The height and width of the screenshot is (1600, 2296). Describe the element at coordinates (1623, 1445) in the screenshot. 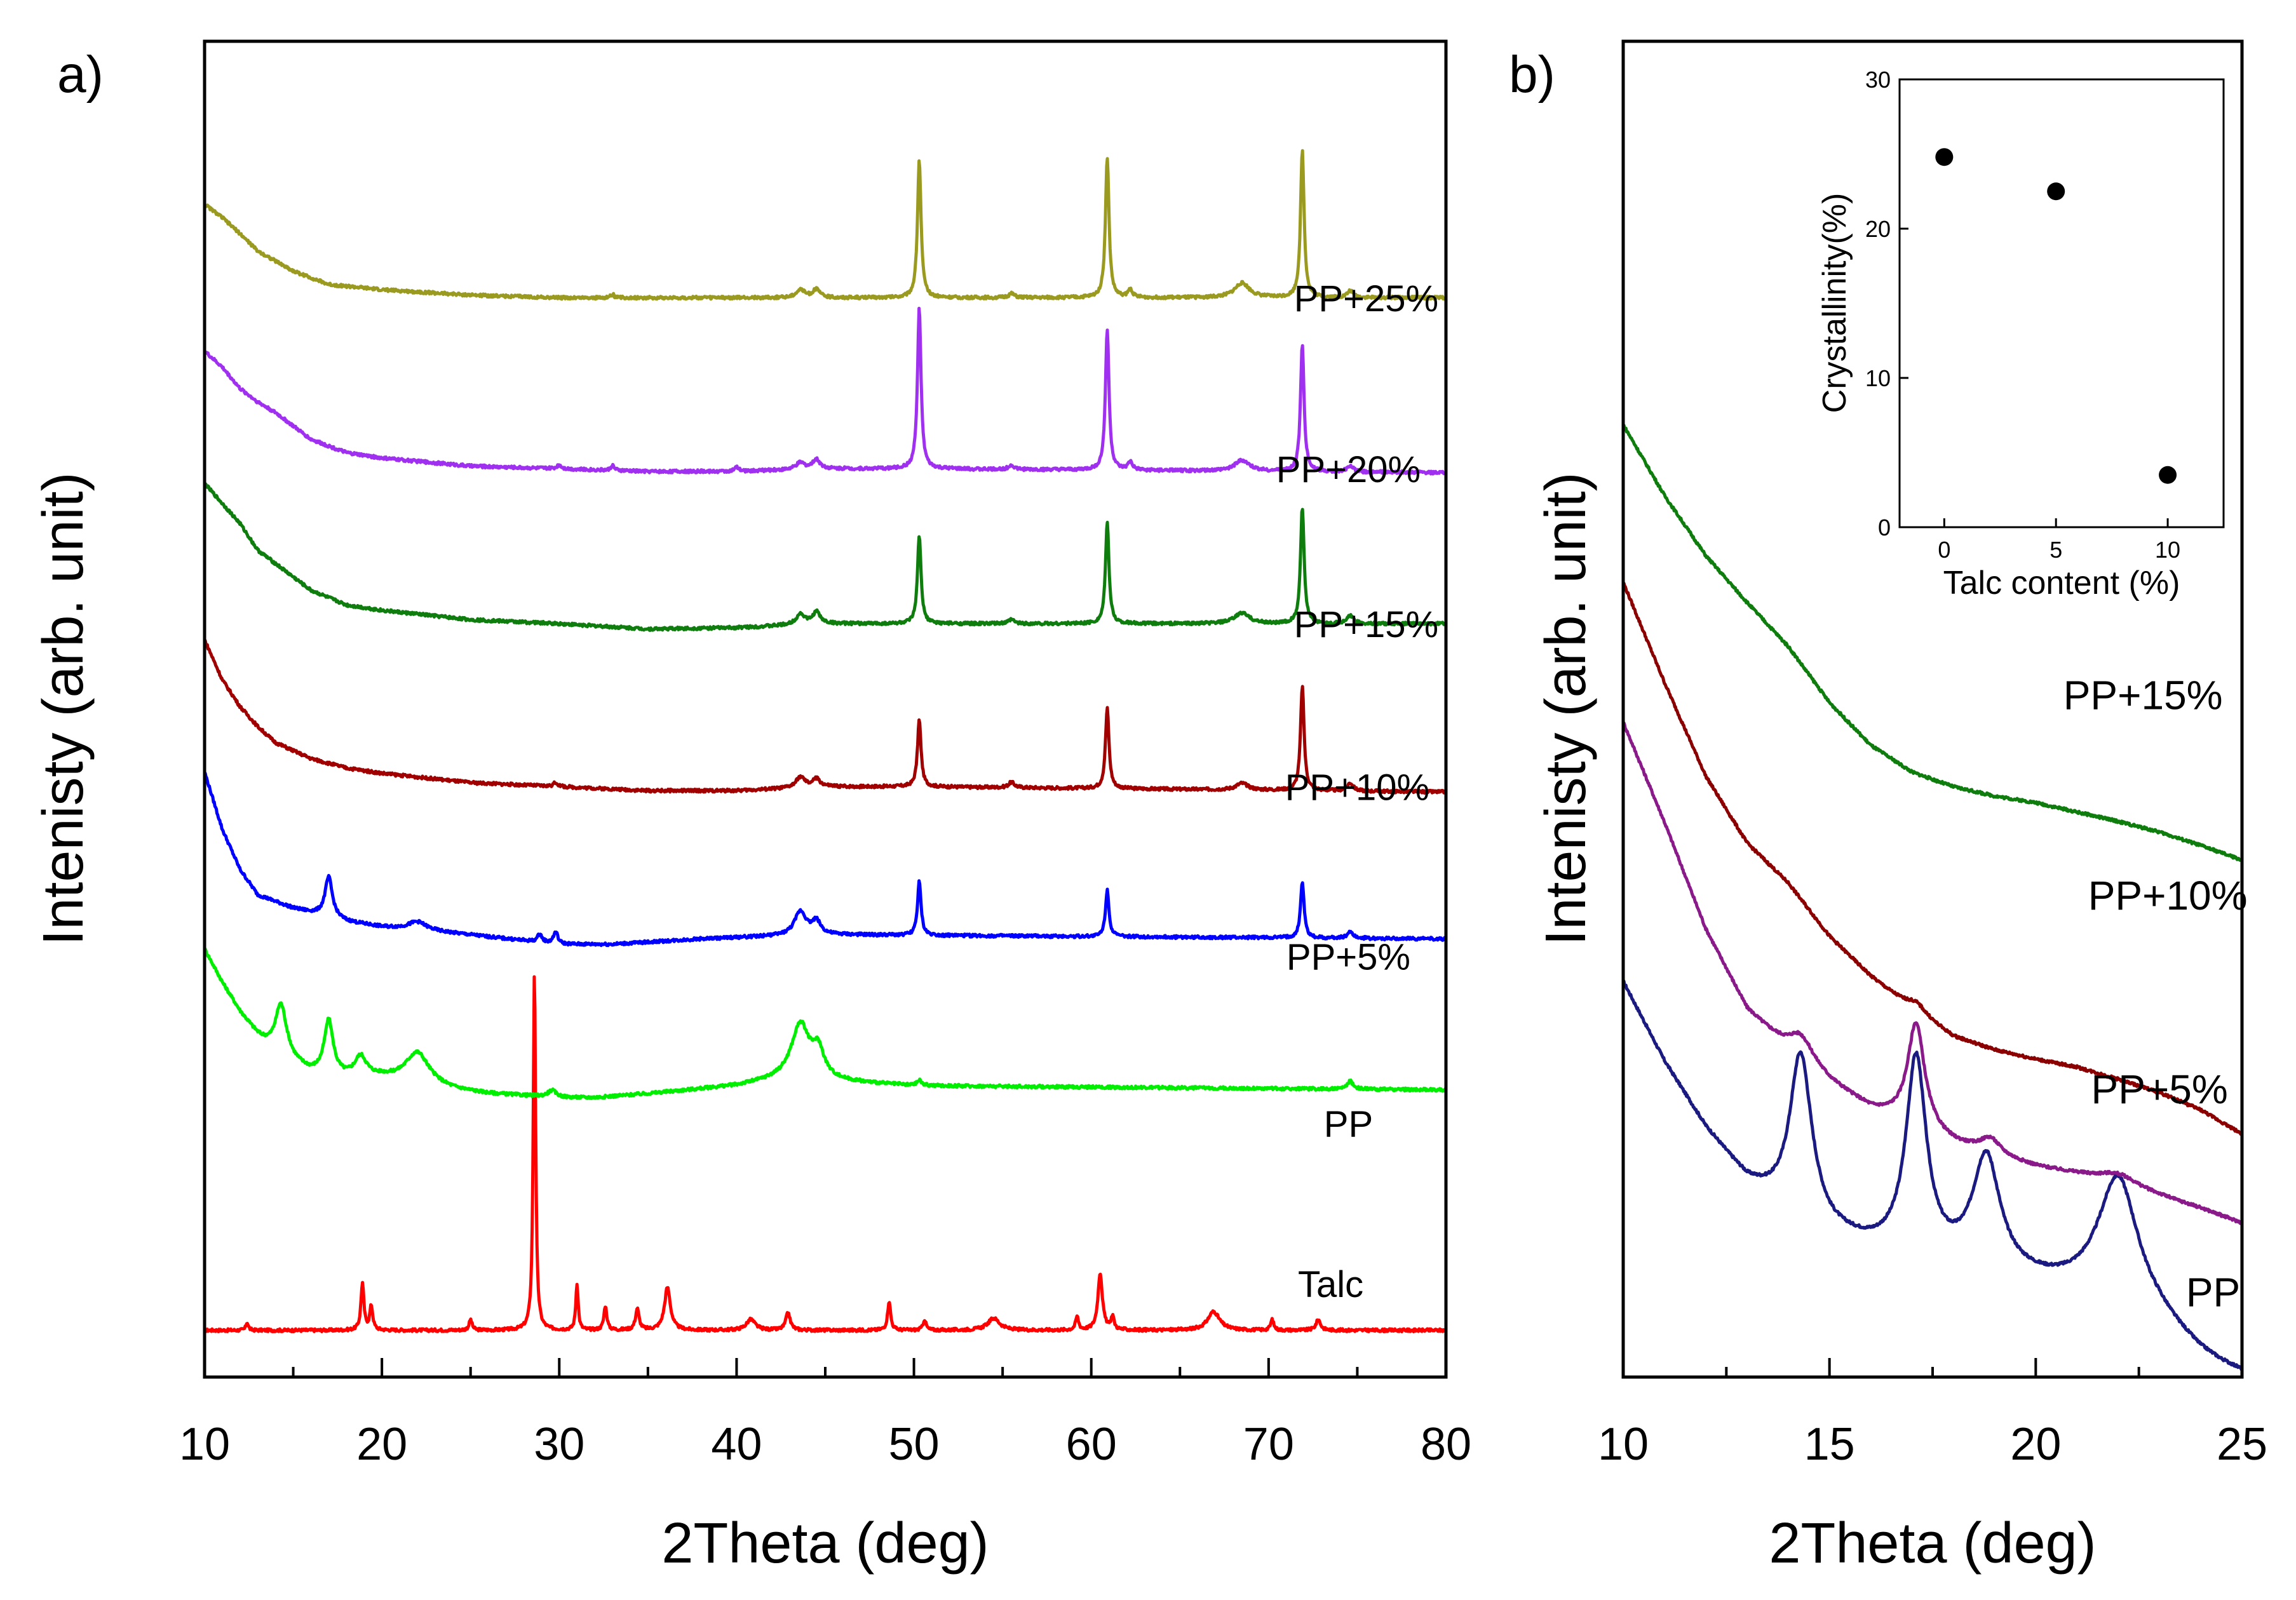

I see `panel-b-x-tick-label: 10` at that location.